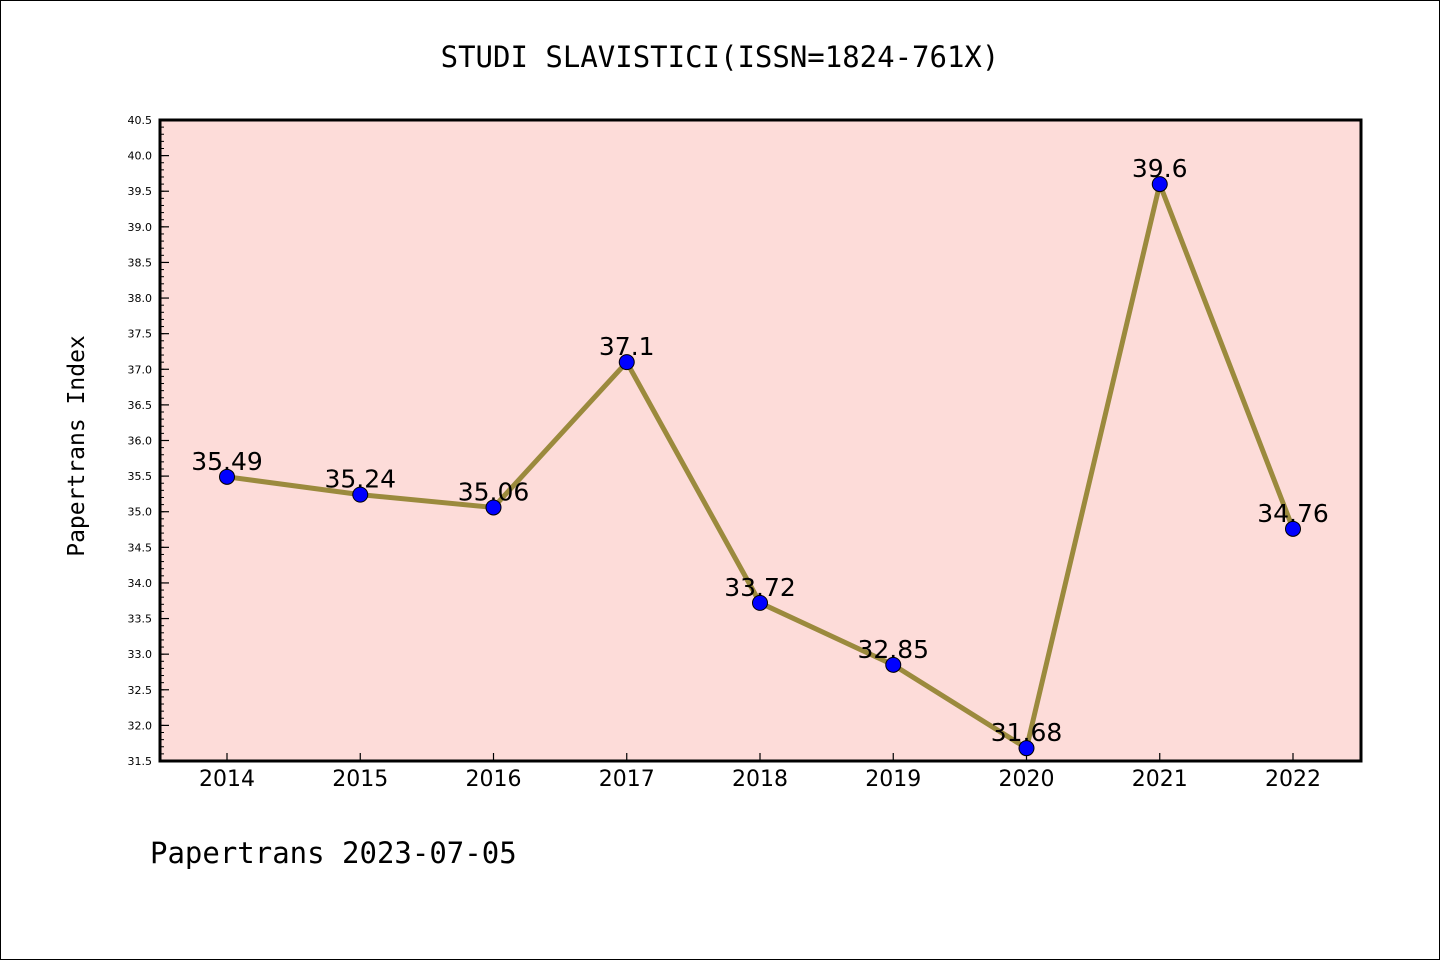 Image resolution: width=1440 pixels, height=960 pixels. What do you see at coordinates (140, 725) in the screenshot?
I see `y-tick-label: 32.0` at bounding box center [140, 725].